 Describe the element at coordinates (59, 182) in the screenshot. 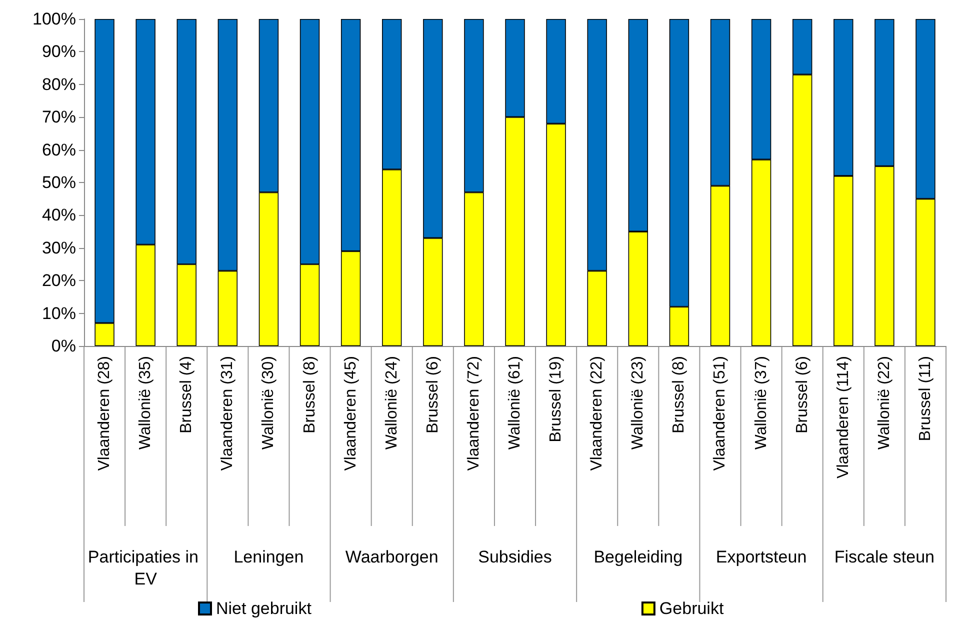

I see `y-tick-label: 50%` at that location.